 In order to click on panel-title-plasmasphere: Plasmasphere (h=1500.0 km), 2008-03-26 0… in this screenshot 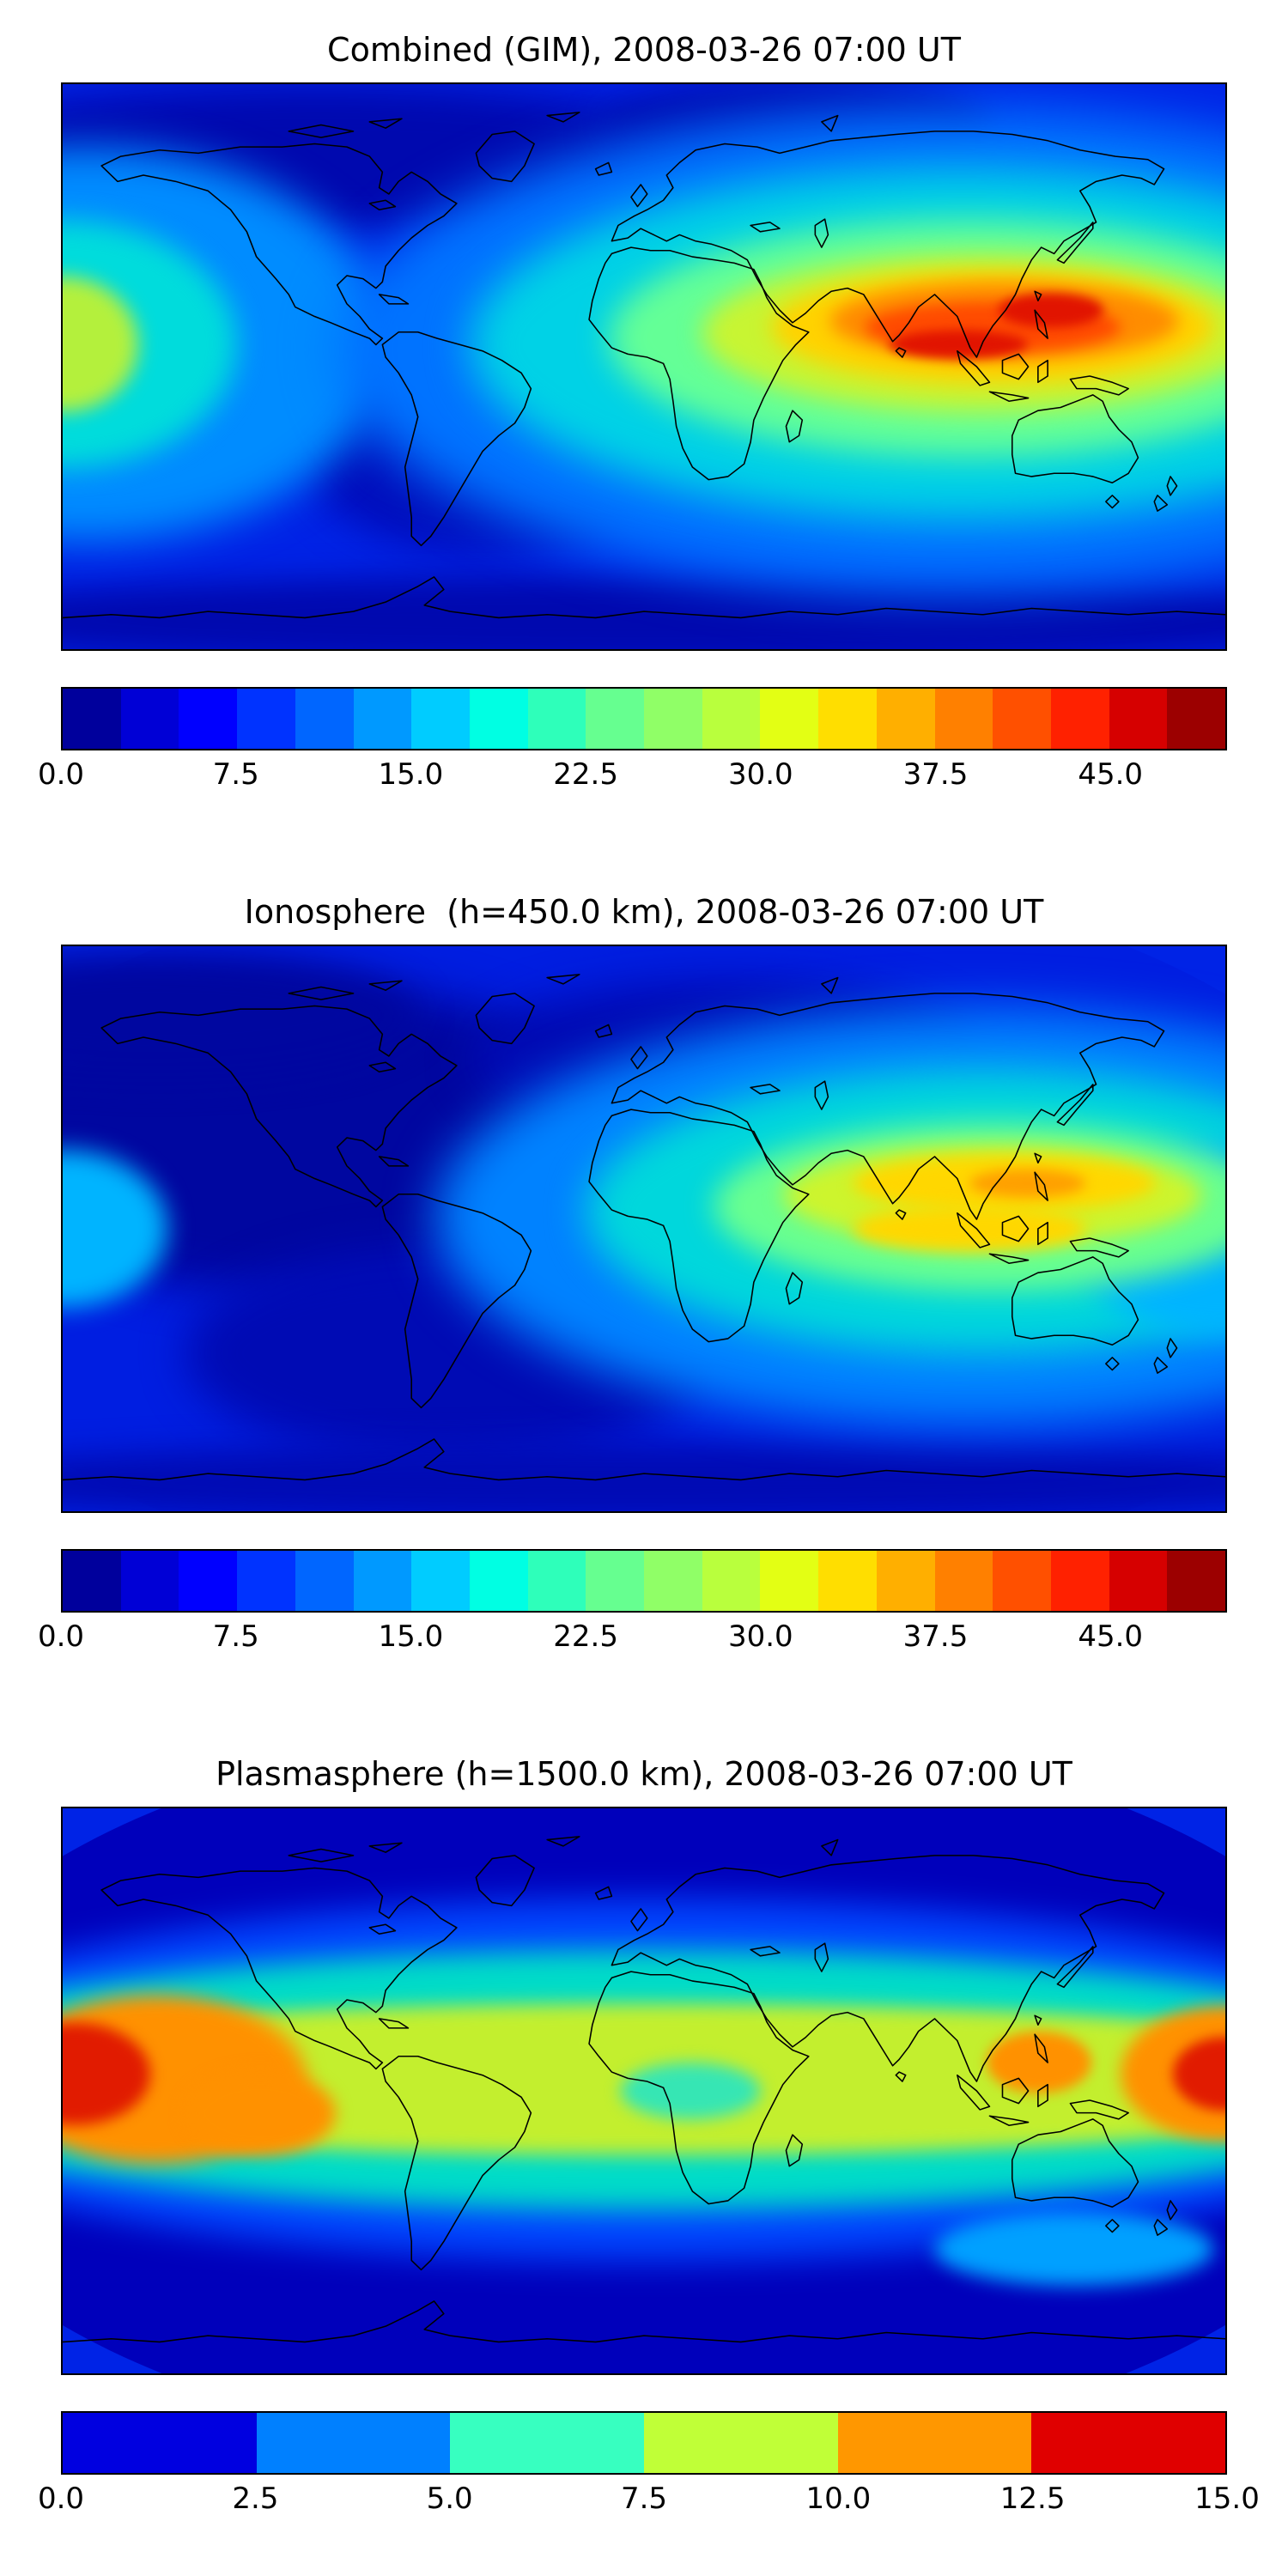, I will do `click(644, 1774)`.